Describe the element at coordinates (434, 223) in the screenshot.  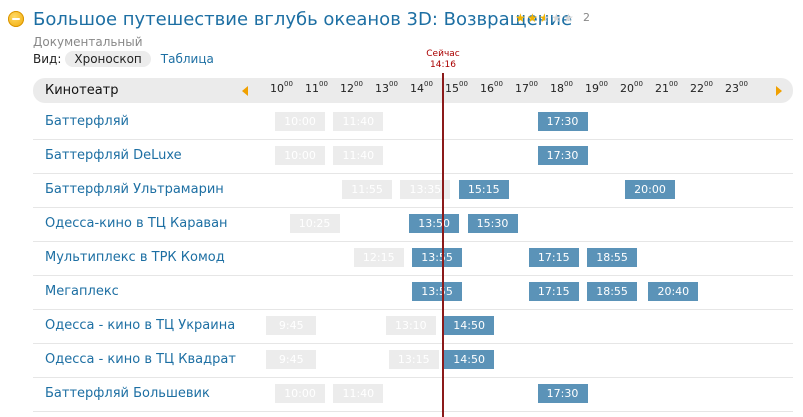
I see `session-button: 13:50` at that location.